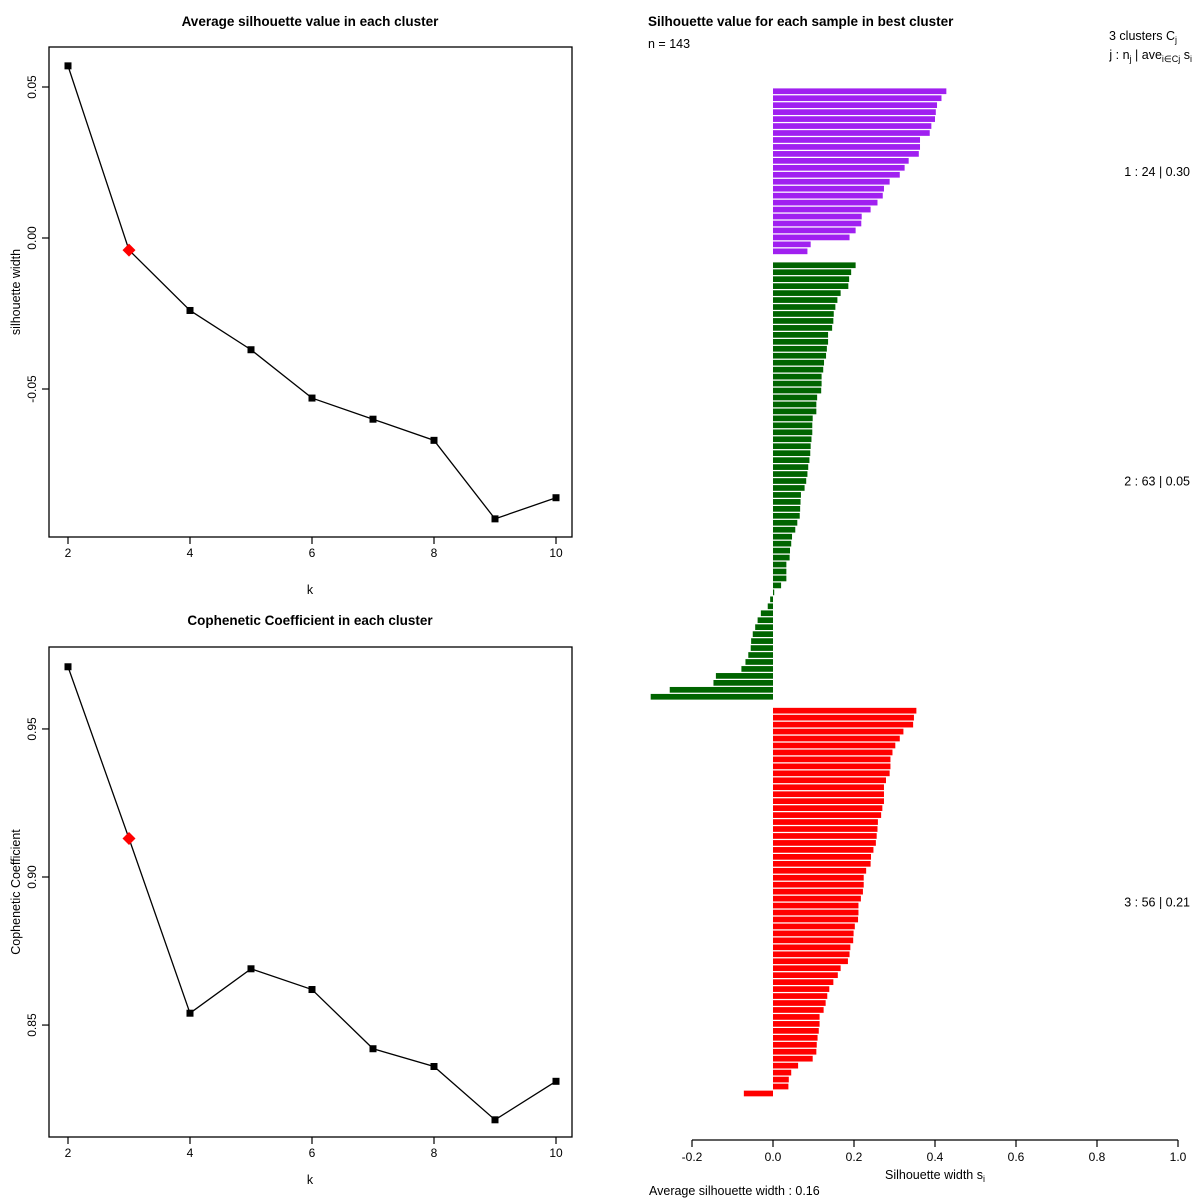 The height and width of the screenshot is (1200, 1200). Describe the element at coordinates (16, 892) in the screenshot. I see `plot2-ylabel: Cophenetic Coefficient` at that location.